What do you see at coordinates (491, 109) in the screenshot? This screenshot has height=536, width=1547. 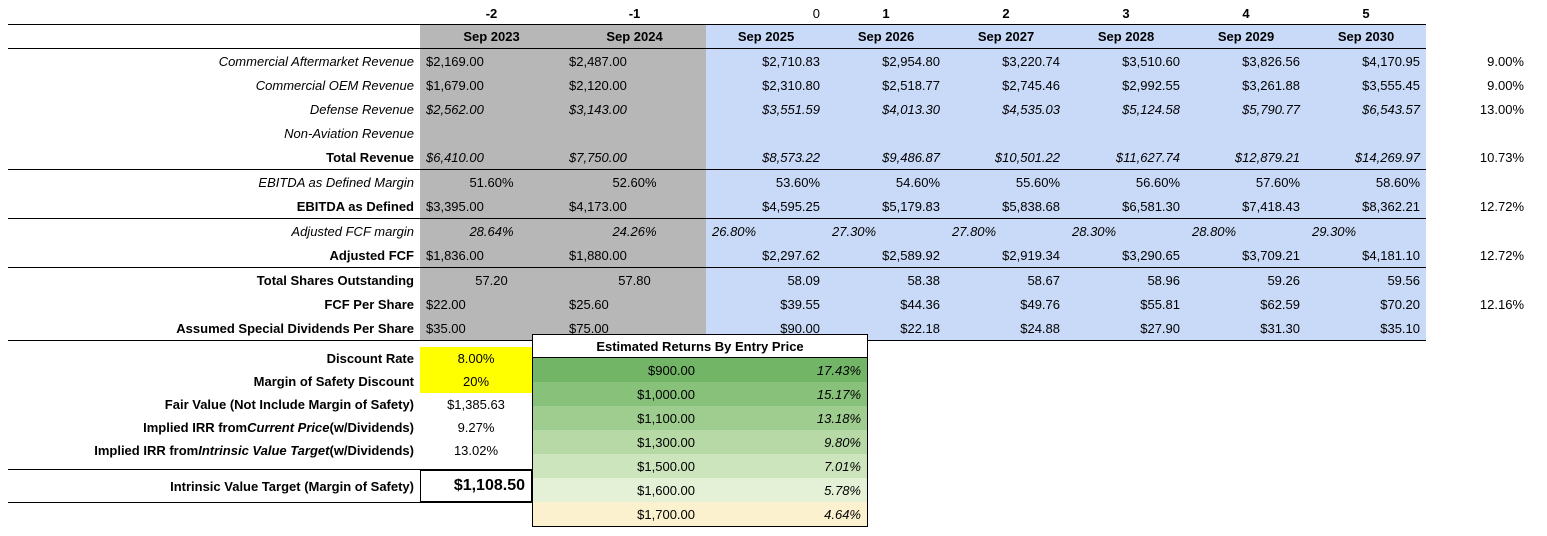 I see `value-cell: $2,562.00` at bounding box center [491, 109].